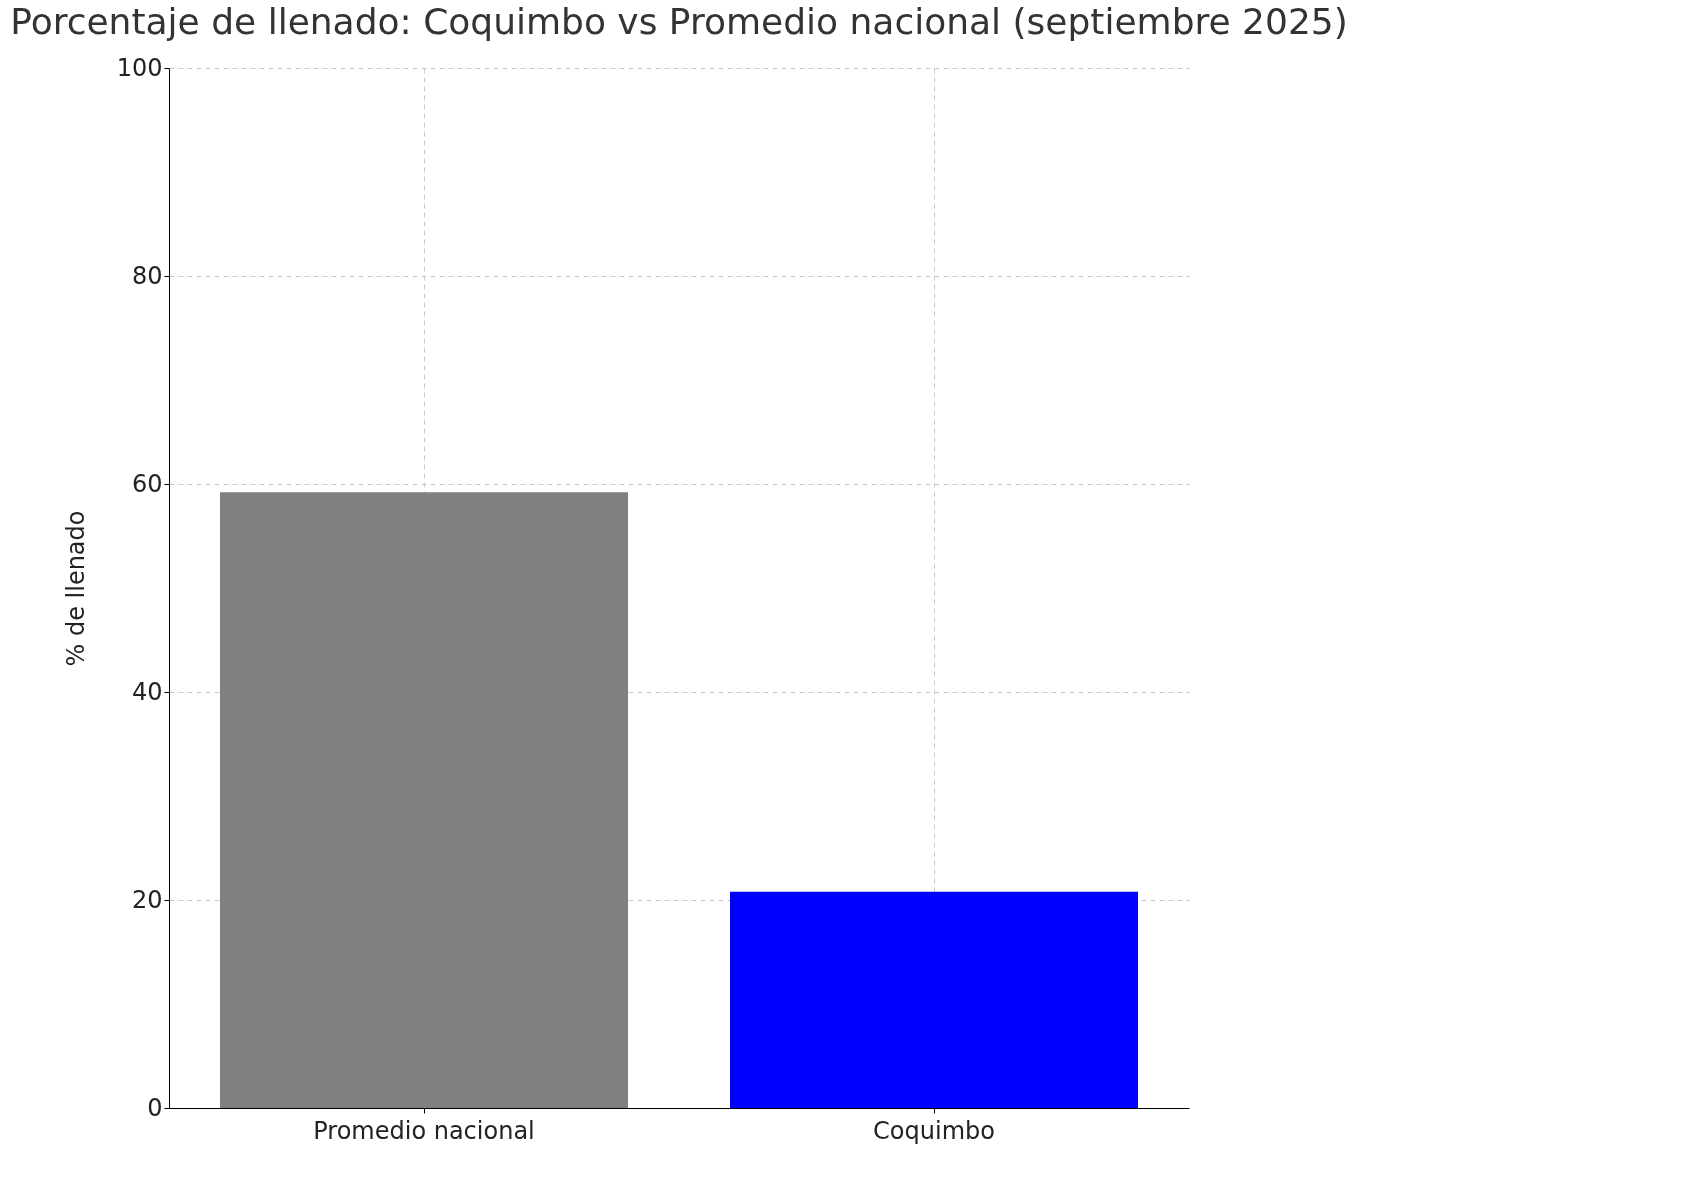 This screenshot has height=1180, width=1692. Describe the element at coordinates (424, 1130) in the screenshot. I see `x-tick-label: Promedio nacional` at that location.